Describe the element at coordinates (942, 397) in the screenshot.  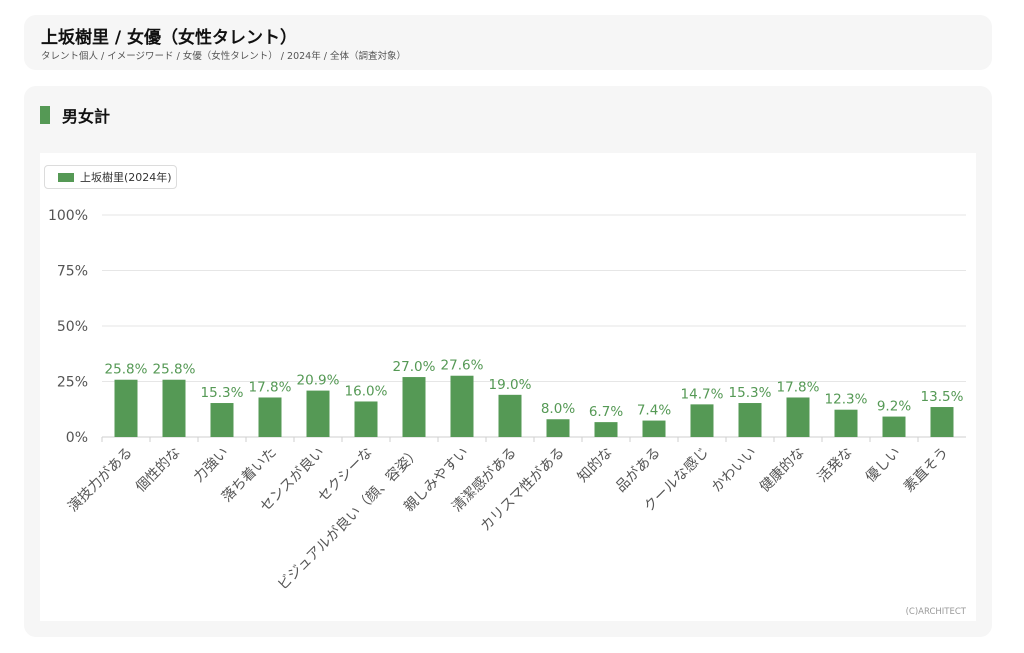
I see `data-label: 13.5%` at that location.